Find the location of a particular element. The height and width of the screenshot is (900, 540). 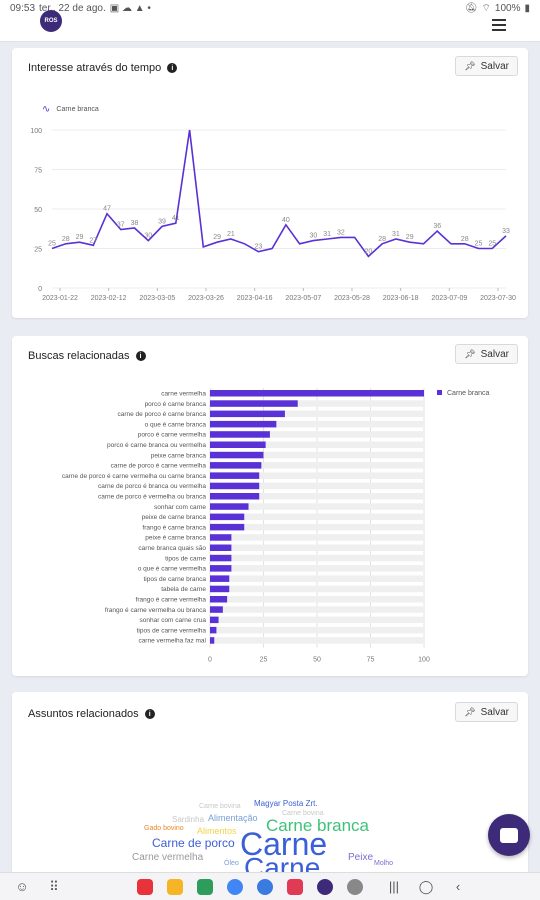

accessibility-icon: ☺ is located at coordinates (22, 886).